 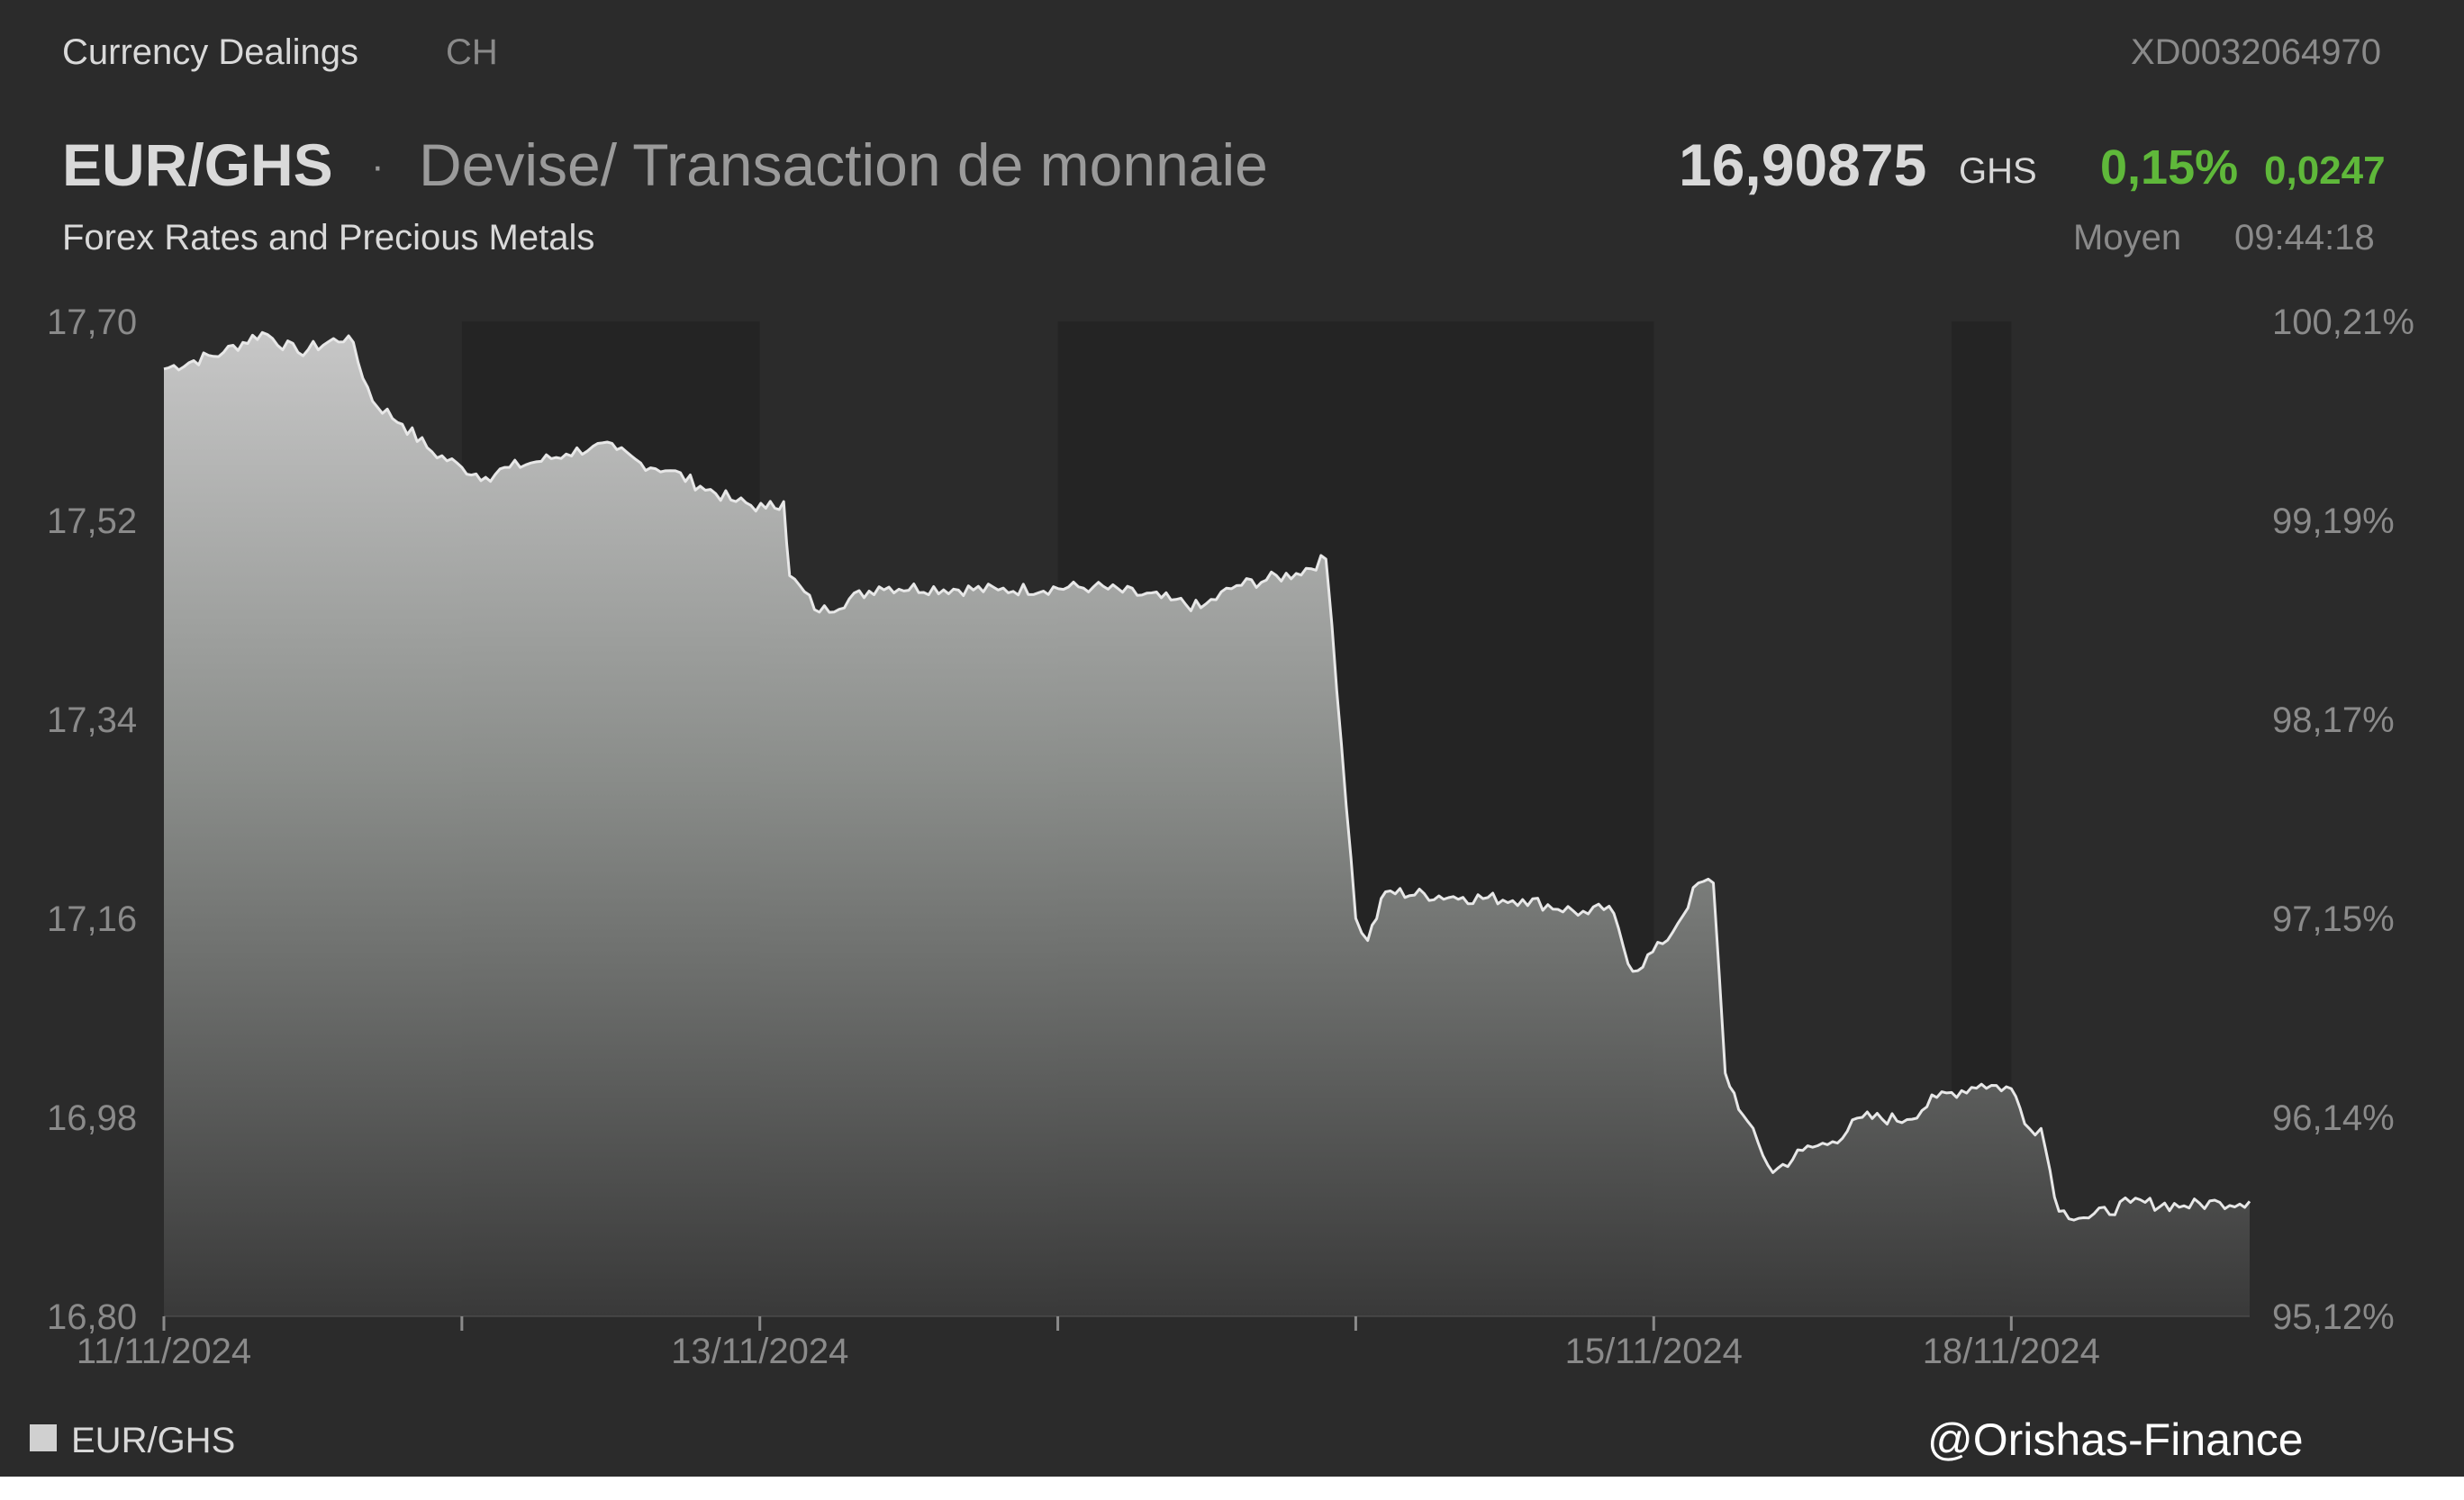 What do you see at coordinates (92, 1317) in the screenshot?
I see `y-tick-label-left: 16,80` at bounding box center [92, 1317].